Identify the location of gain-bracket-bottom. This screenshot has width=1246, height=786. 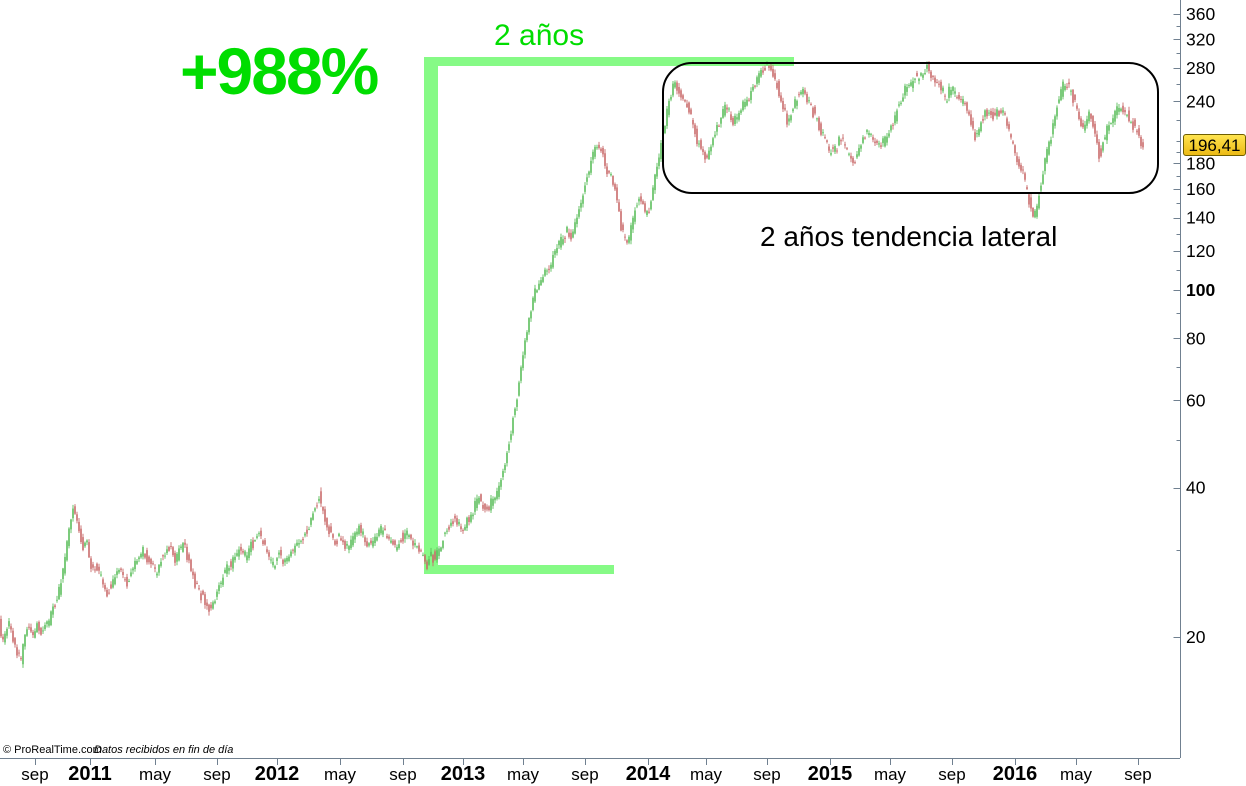
(519, 569).